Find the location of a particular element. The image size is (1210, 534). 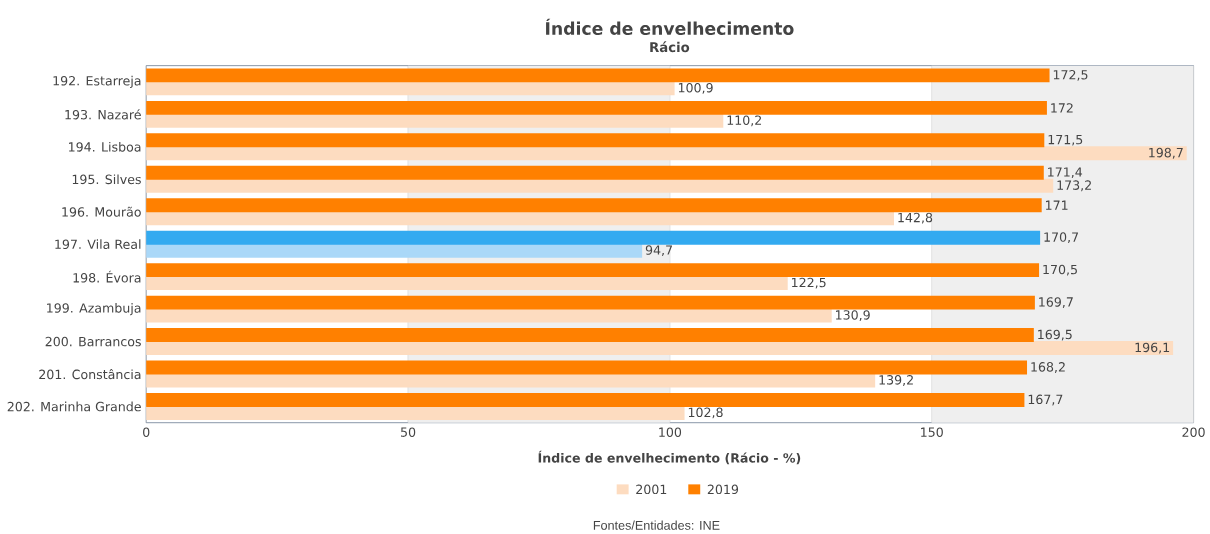

data-label: 168,2 is located at coordinates (1048, 367).